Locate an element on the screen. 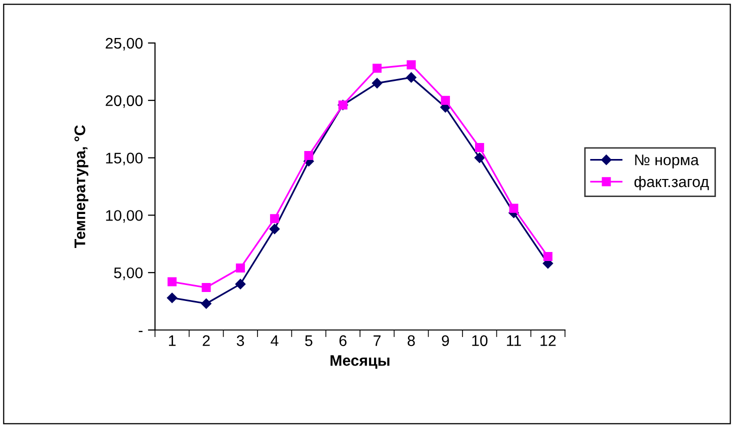 This screenshot has height=428, width=734. x-tick-label: 1 is located at coordinates (172, 340).